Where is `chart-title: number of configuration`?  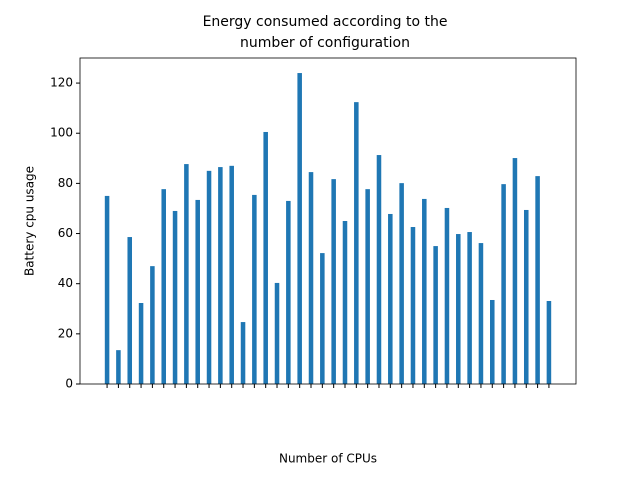
chart-title: number of configuration is located at coordinates (325, 43).